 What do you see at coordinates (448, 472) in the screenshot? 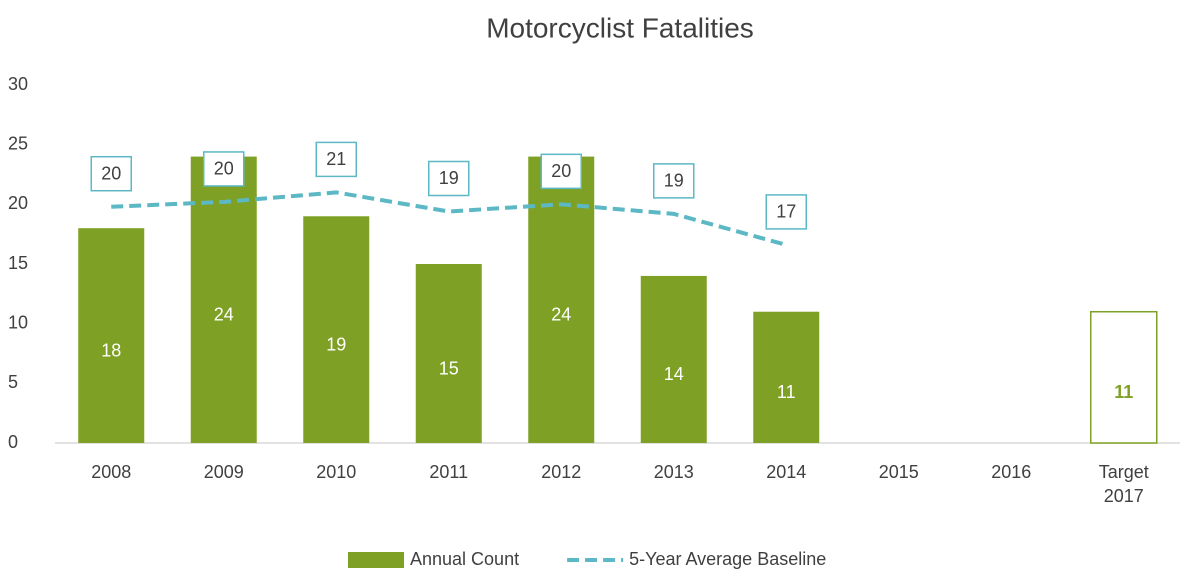
I see `x-tick-label: 2011` at bounding box center [448, 472].